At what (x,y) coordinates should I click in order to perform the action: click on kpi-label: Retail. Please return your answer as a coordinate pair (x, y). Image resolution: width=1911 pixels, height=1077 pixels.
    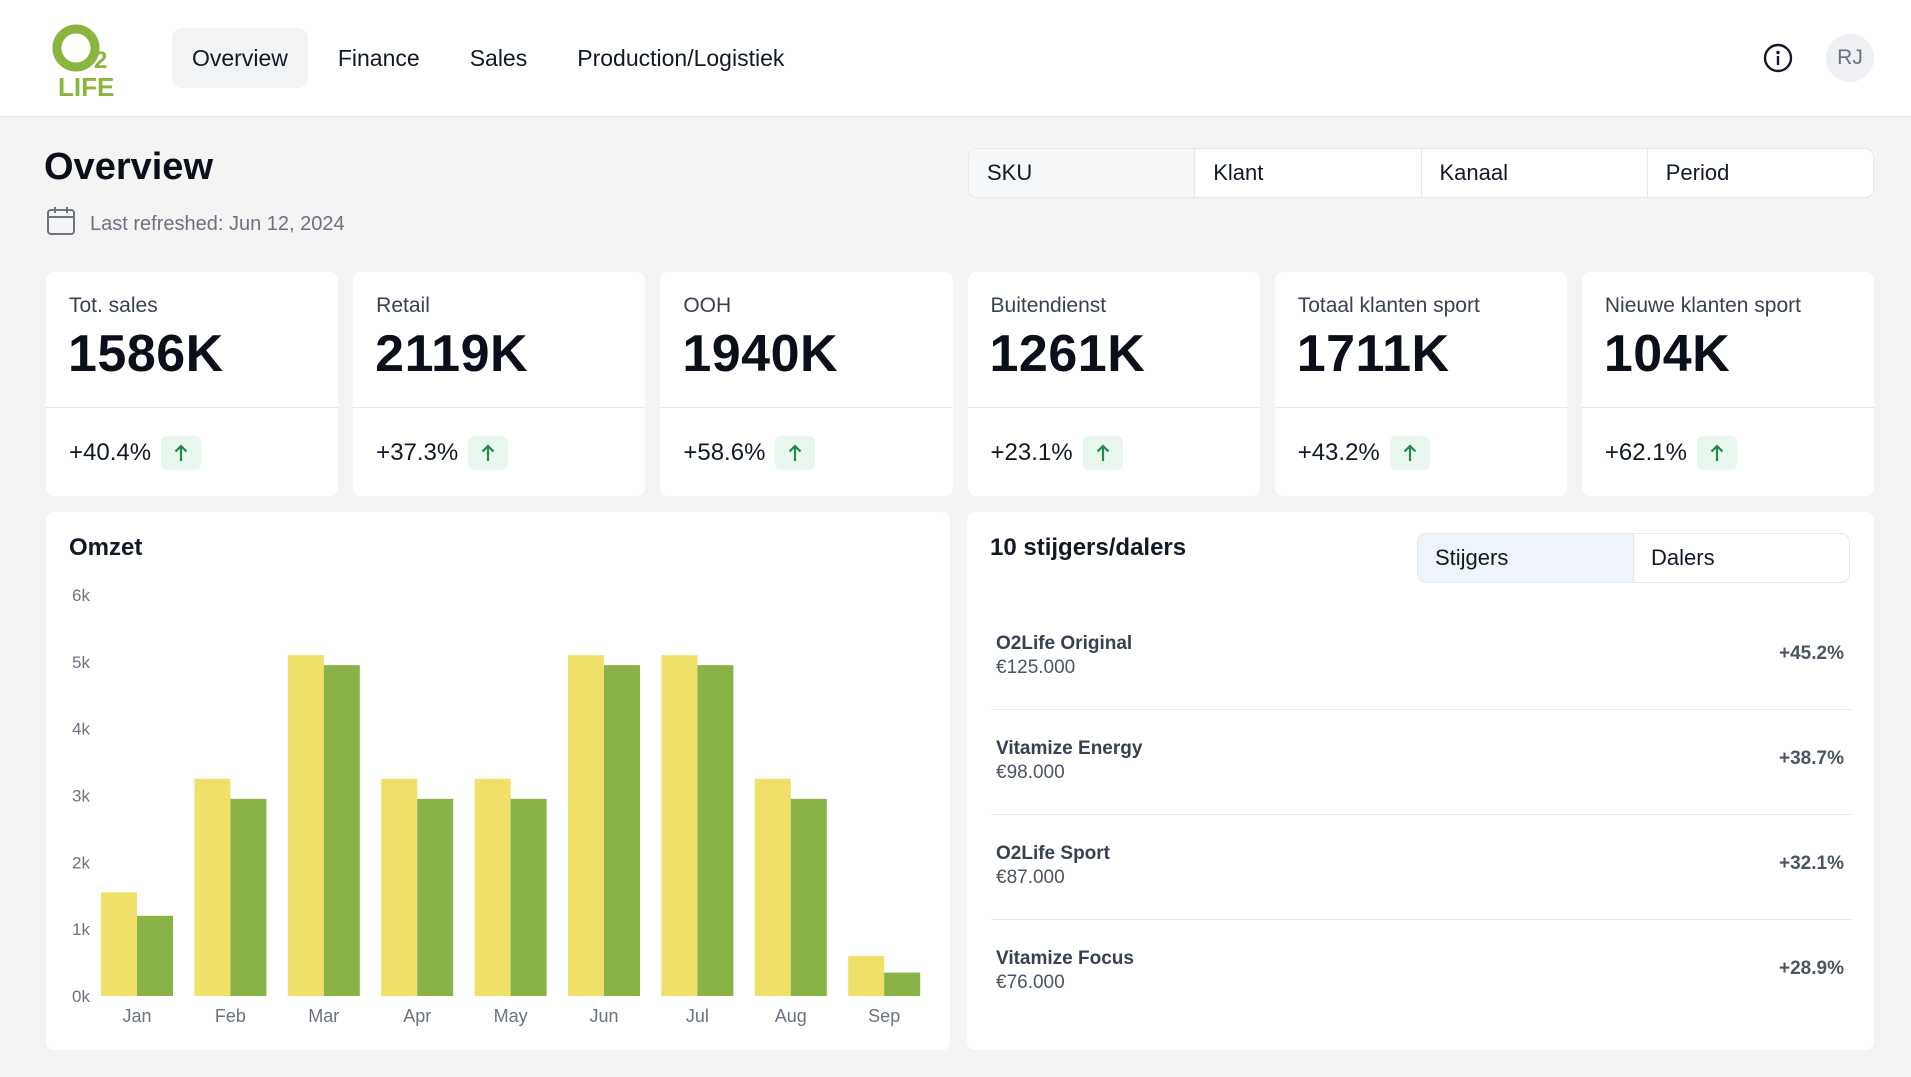
    Looking at the image, I should click on (403, 305).